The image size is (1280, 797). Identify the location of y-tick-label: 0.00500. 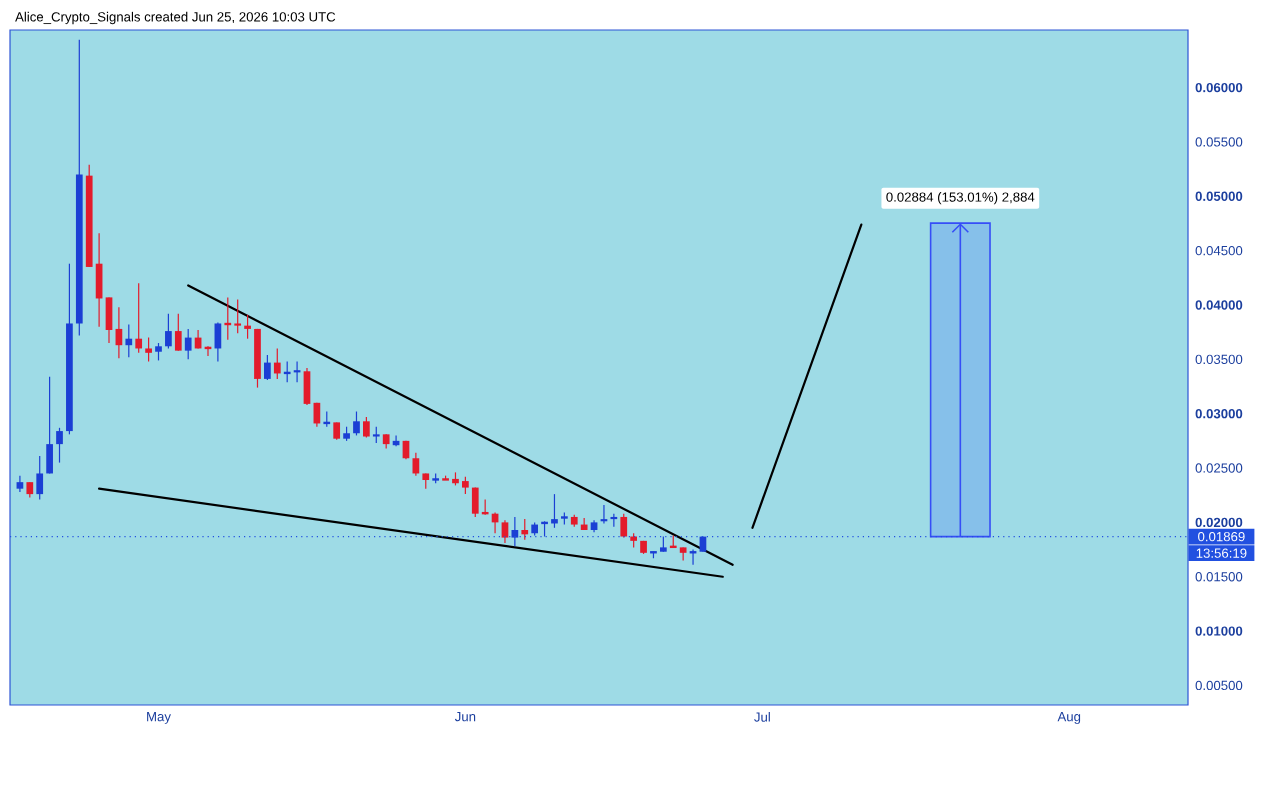
(1219, 685).